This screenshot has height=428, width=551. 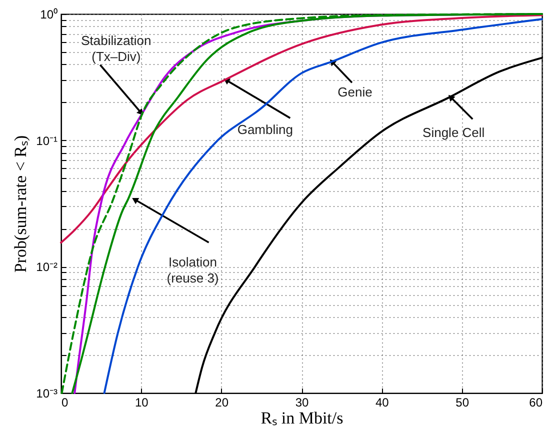 I want to click on y-tick-label: 10⁻², so click(x=47, y=267).